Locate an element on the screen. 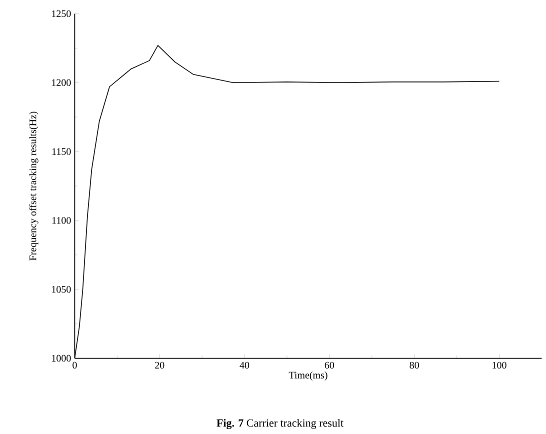 The height and width of the screenshot is (434, 546). y-tick-label: 1050 is located at coordinates (61, 289).